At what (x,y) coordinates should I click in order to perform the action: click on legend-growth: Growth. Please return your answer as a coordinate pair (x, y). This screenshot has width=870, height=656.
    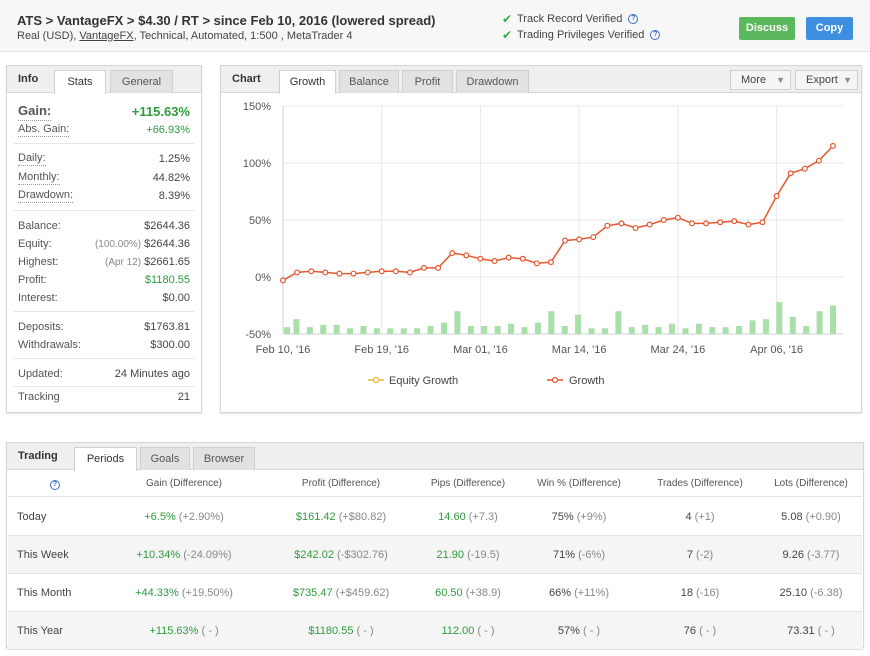
    Looking at the image, I should click on (586, 381).